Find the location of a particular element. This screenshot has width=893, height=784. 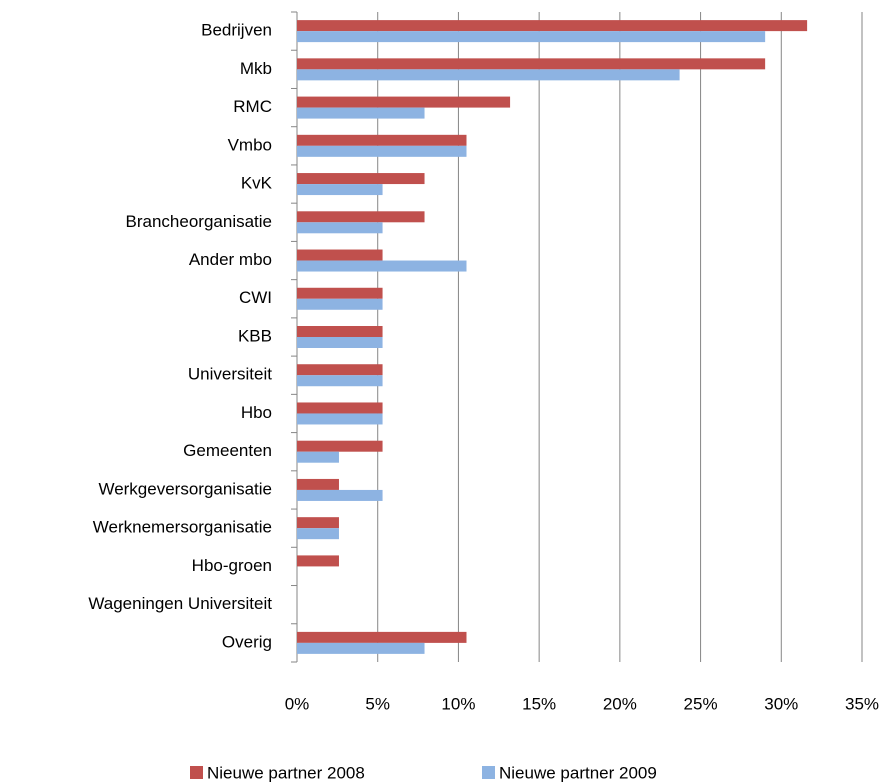

y-tick-label: Mkb is located at coordinates (256, 68).